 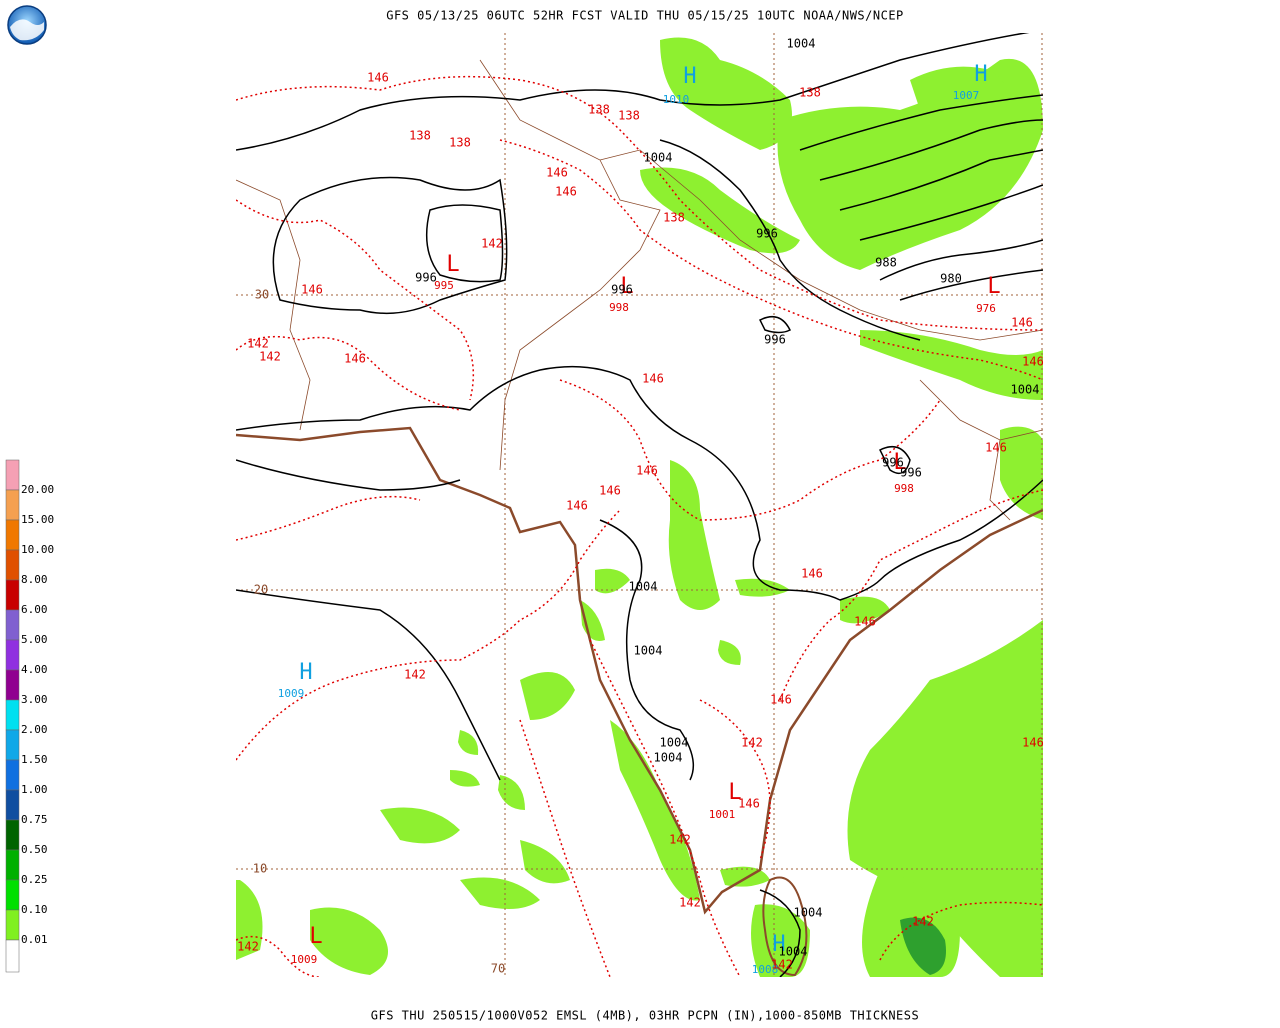 I want to click on pressure-center-value: 976, so click(x=986, y=308).